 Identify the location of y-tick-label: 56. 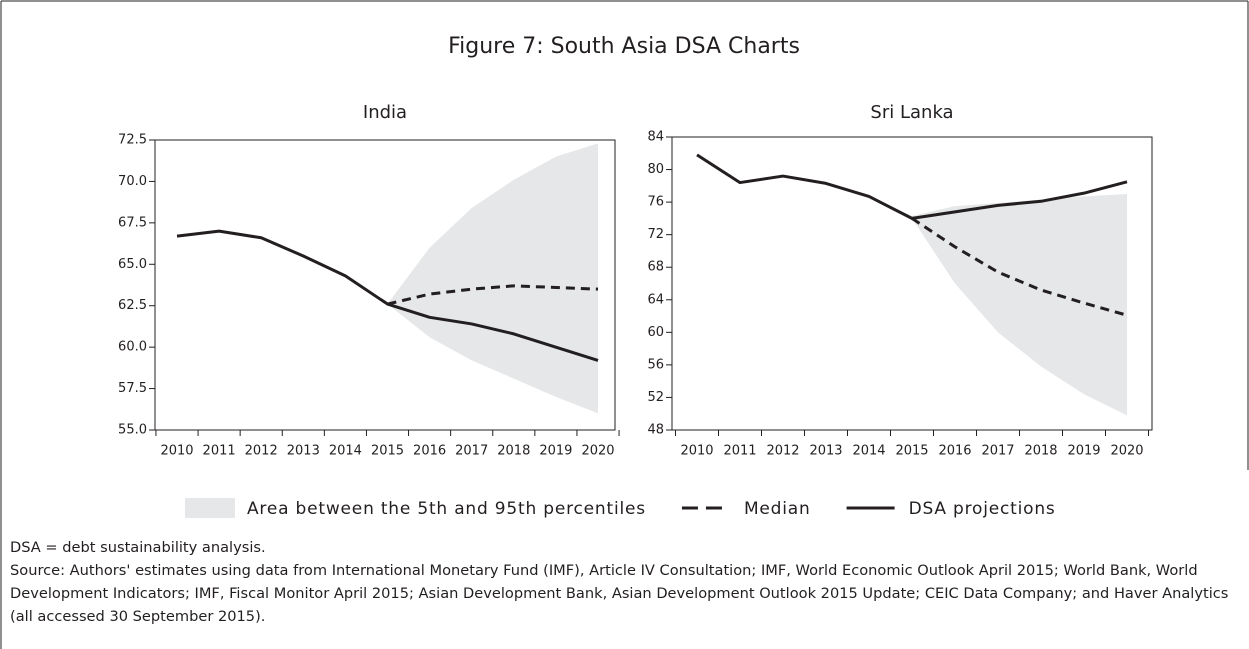
(655, 364).